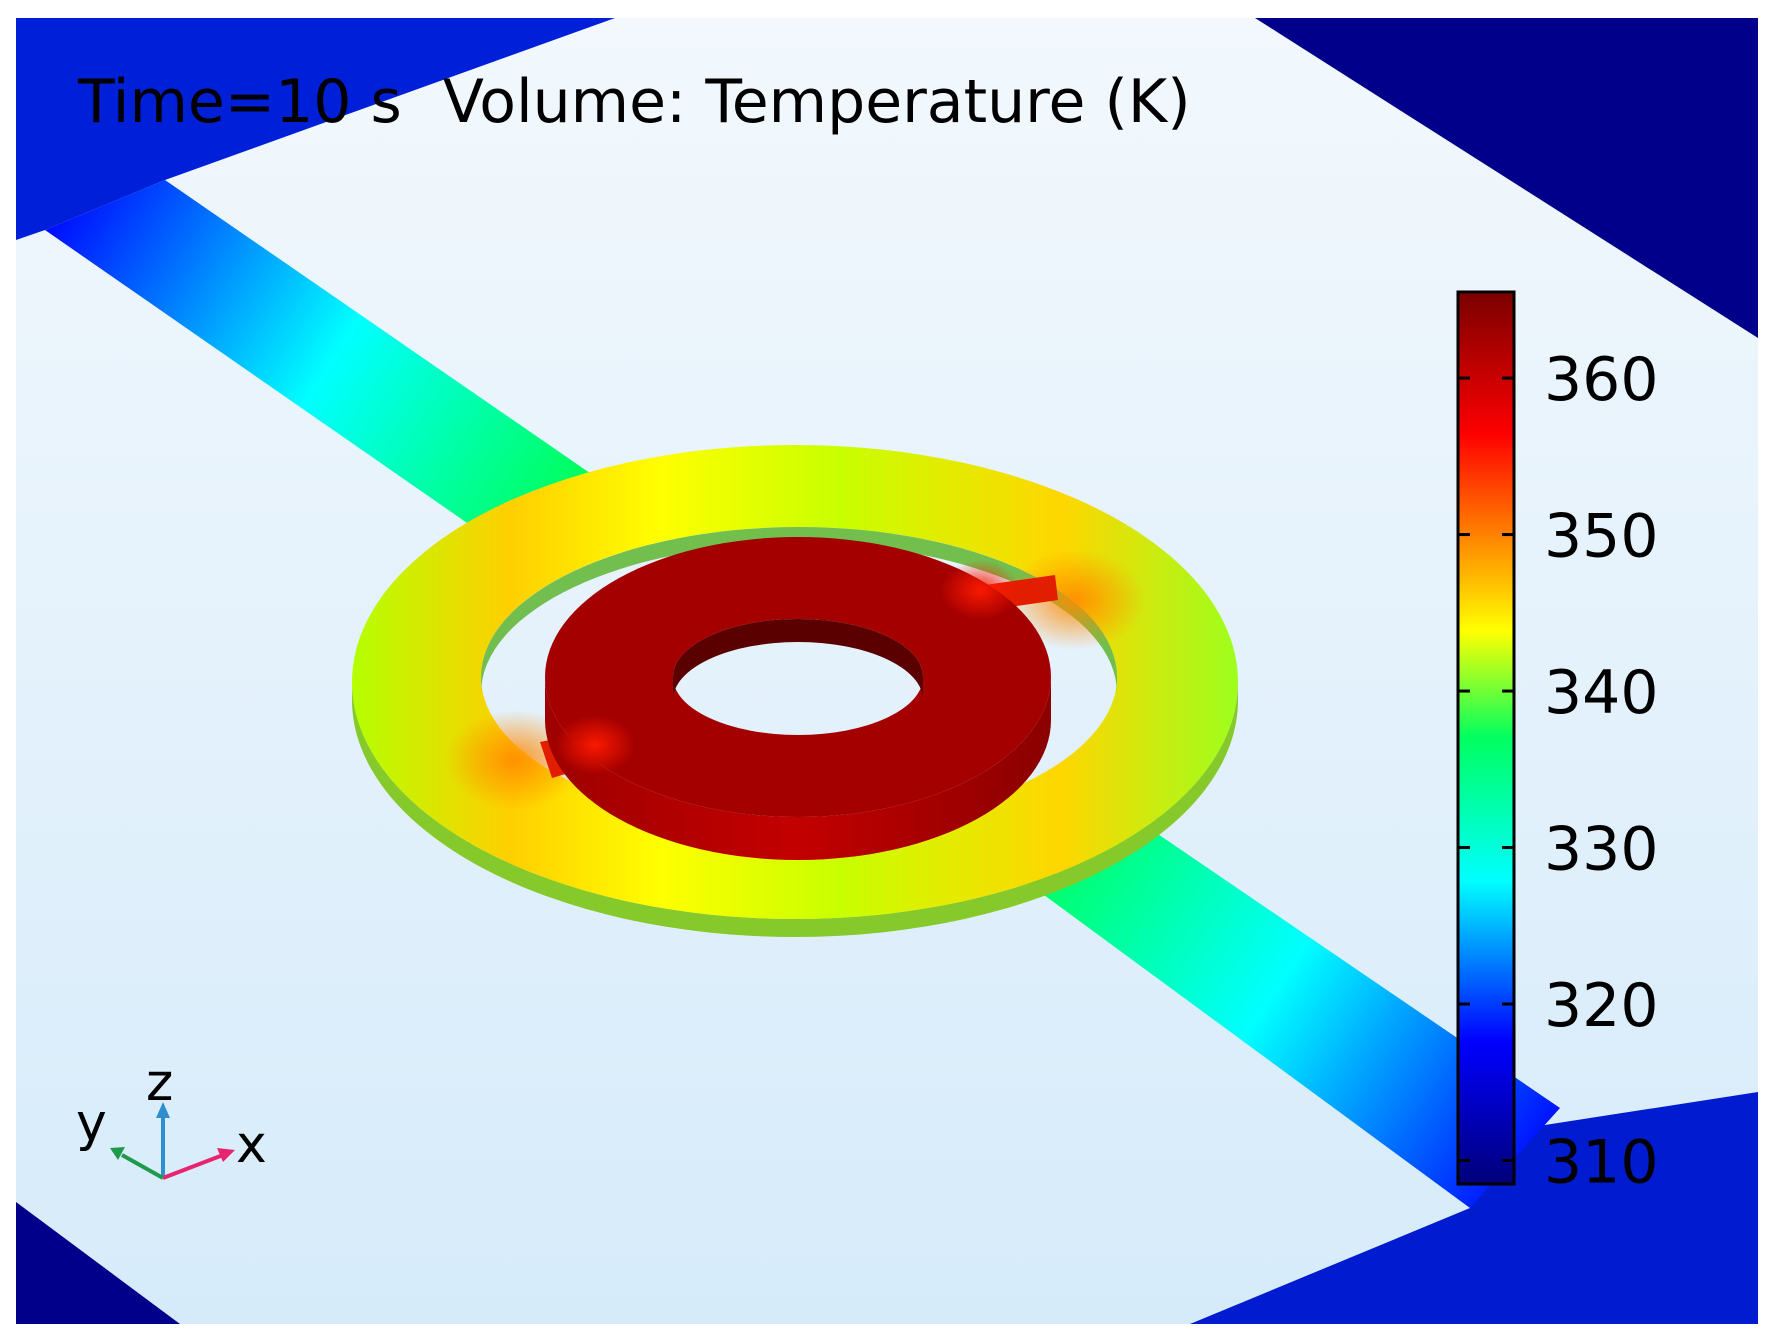 The width and height of the screenshot is (1774, 1339). Describe the element at coordinates (251, 1145) in the screenshot. I see `x-axis-label: x` at that location.